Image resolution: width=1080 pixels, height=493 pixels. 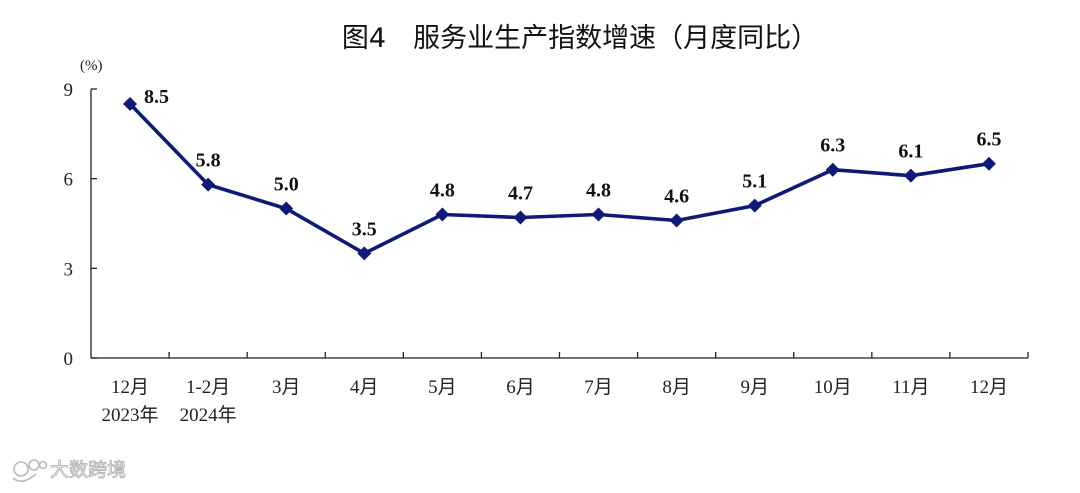 What do you see at coordinates (910, 152) in the screenshot?
I see `data-label: 6.1` at bounding box center [910, 152].